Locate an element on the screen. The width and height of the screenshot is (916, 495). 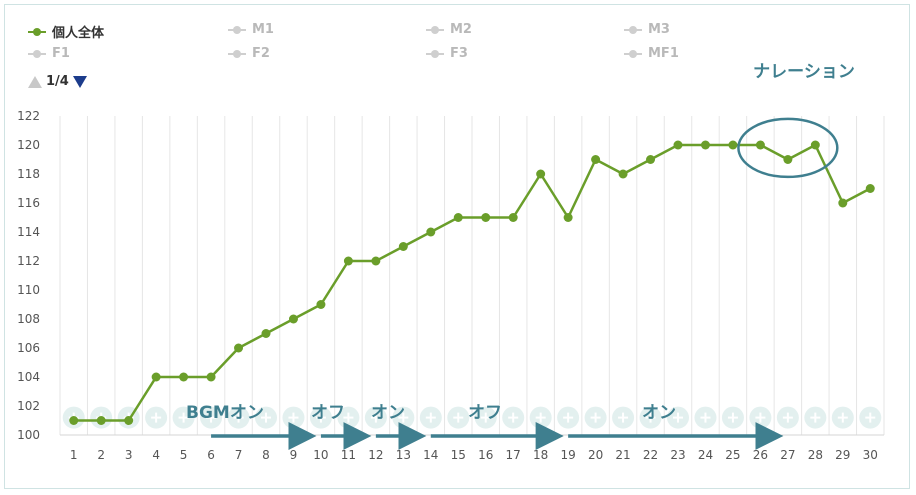
legend-item-series-1: 個人全体 is located at coordinates (66, 31).